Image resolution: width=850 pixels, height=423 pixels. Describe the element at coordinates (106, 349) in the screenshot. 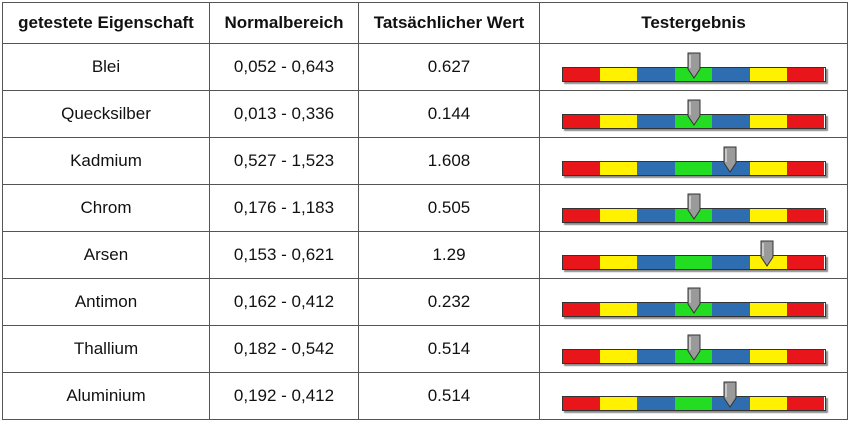

I see `property-cell: Thallium` at that location.